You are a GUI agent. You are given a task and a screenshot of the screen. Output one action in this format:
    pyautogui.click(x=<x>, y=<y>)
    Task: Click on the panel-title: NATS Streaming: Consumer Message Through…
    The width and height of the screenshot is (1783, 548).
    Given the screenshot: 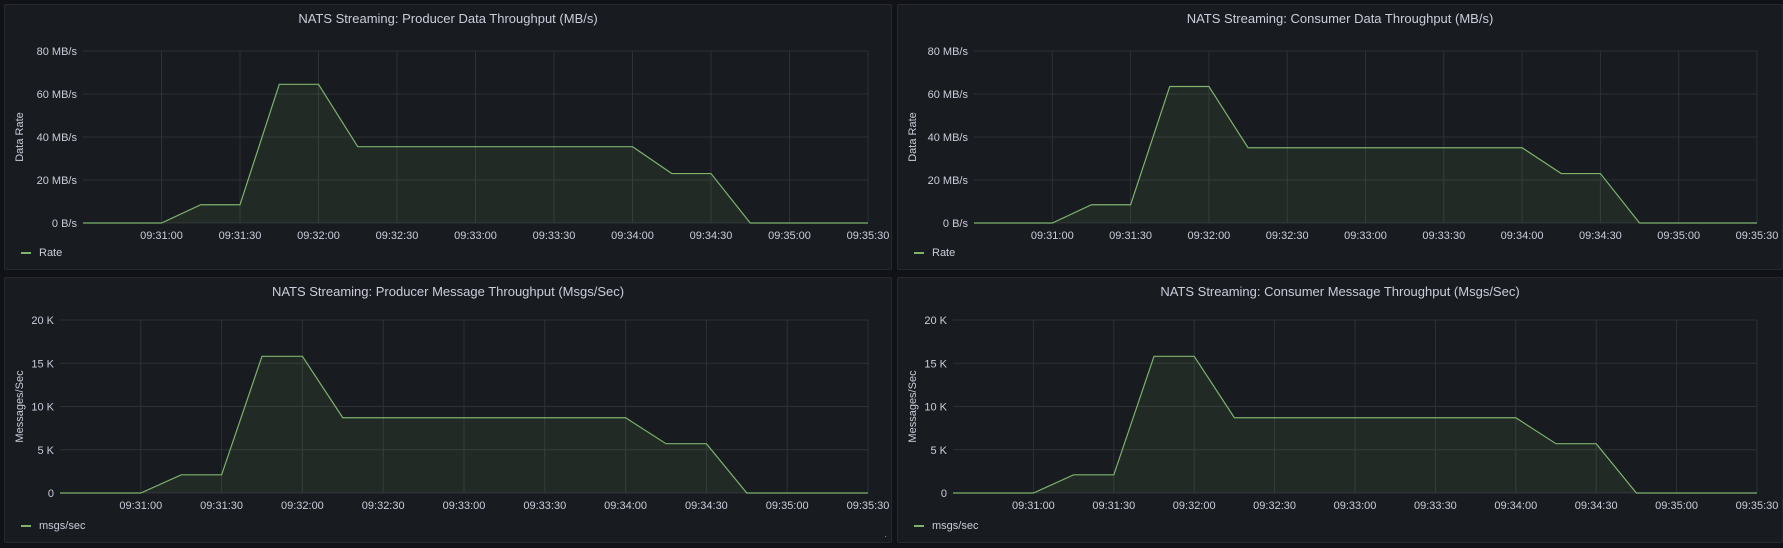 What is the action you would take?
    pyautogui.click(x=1340, y=291)
    